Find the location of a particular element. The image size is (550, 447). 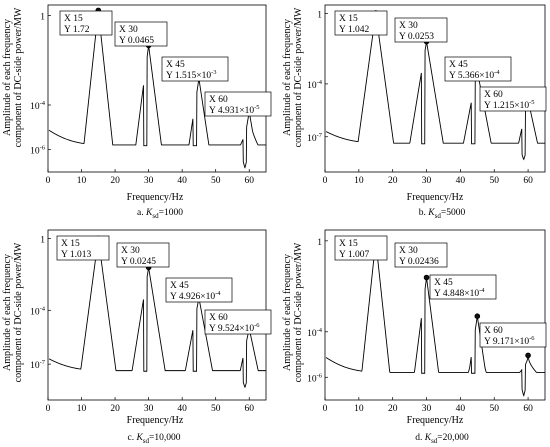

panel-d-xlabel: Frequency/Hz is located at coordinates (435, 420).